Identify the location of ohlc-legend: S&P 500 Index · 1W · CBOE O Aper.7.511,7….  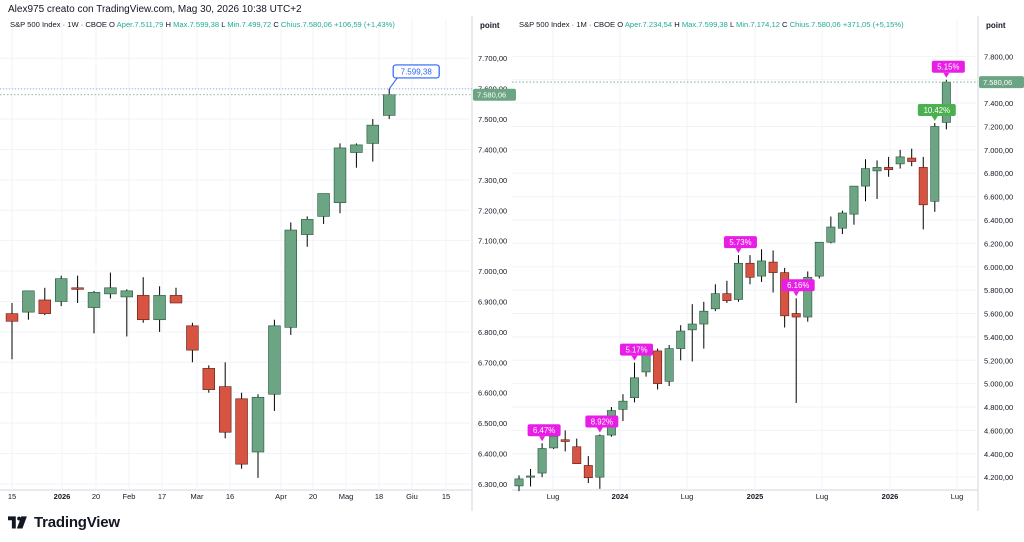
(202, 24).